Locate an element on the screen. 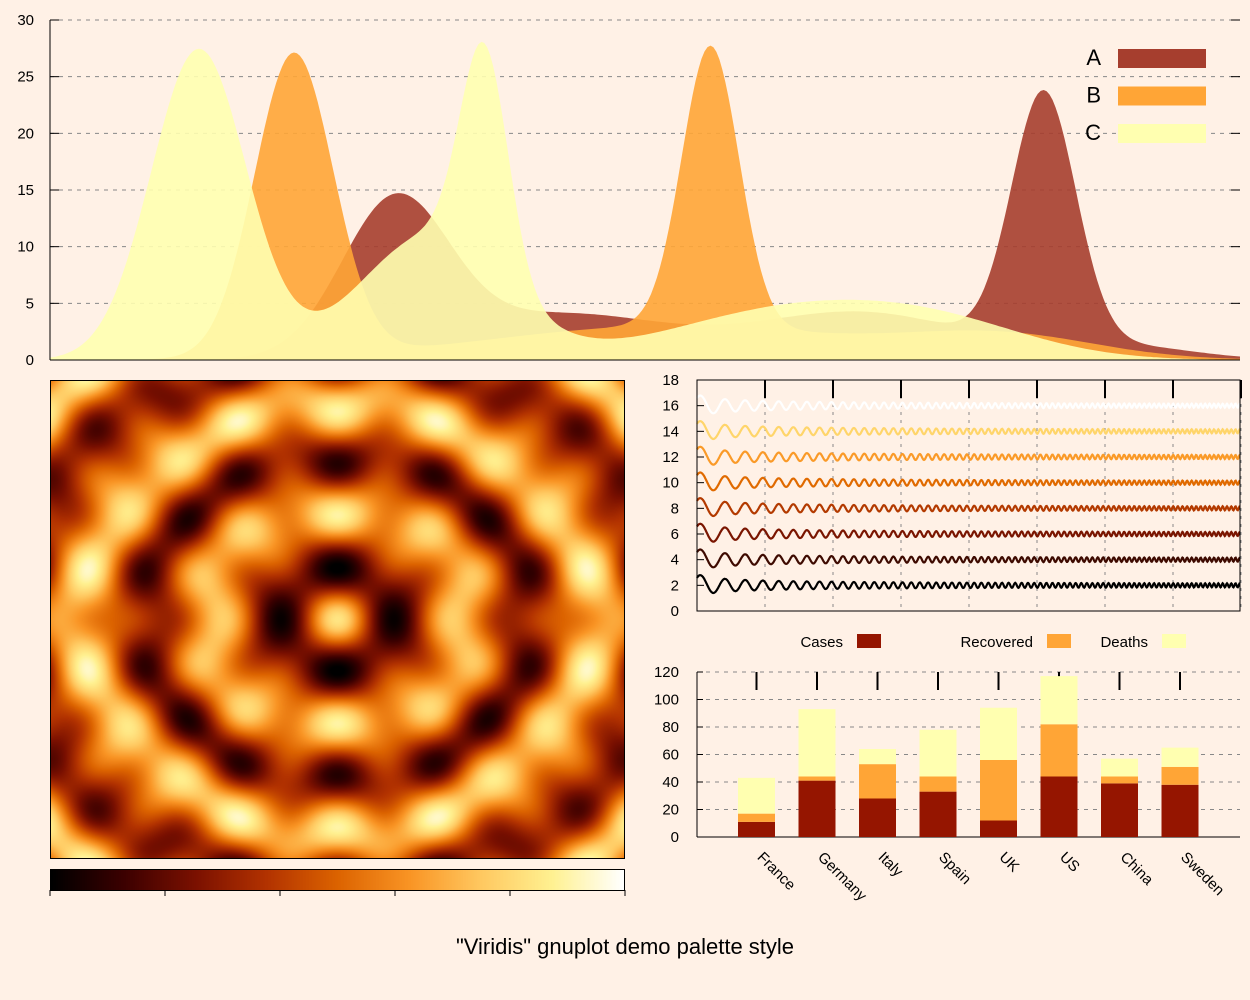 This screenshot has height=1000, width=1250. bar-Recovered-Germany is located at coordinates (817, 778).